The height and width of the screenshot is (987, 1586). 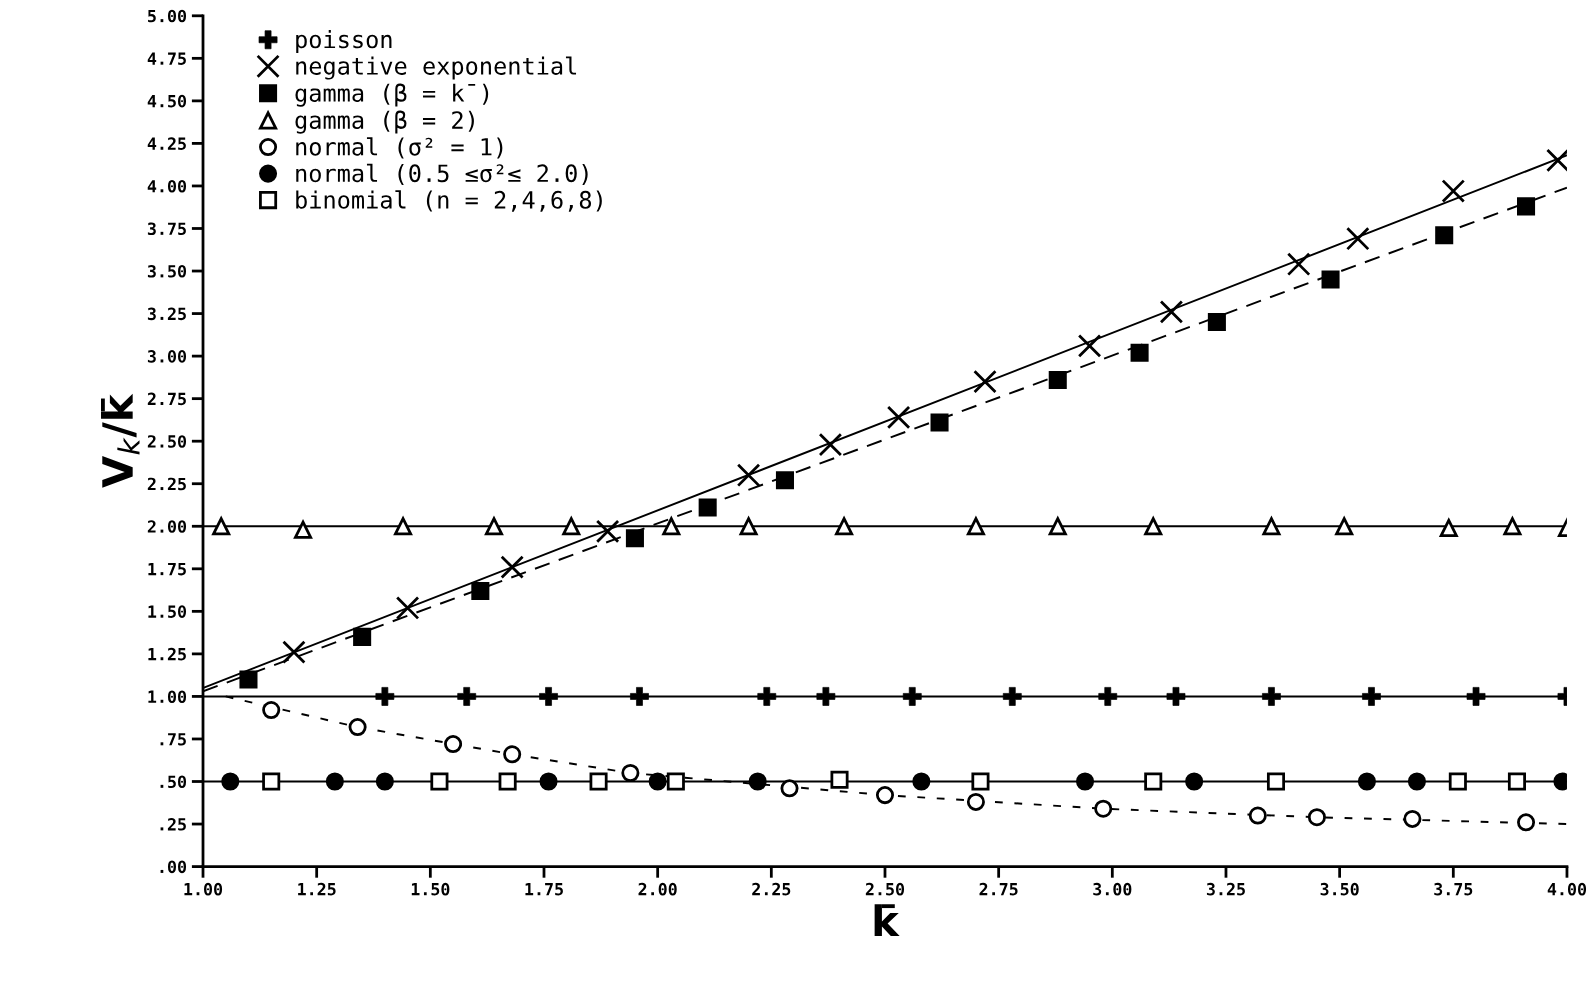 I want to click on legend-label: normal (σ² = 1), so click(x=399, y=148).